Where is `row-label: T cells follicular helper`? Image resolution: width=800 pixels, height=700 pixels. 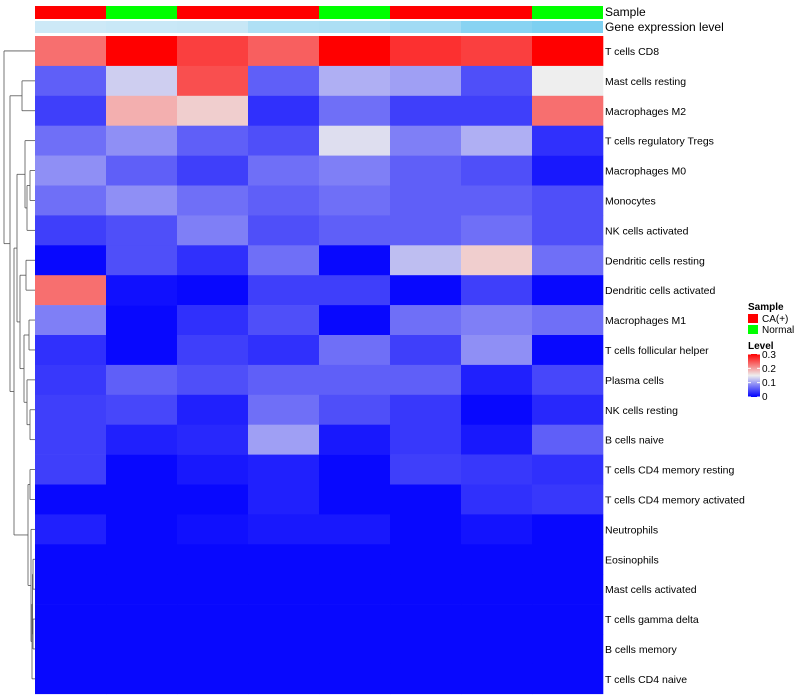 row-label: T cells follicular helper is located at coordinates (657, 351).